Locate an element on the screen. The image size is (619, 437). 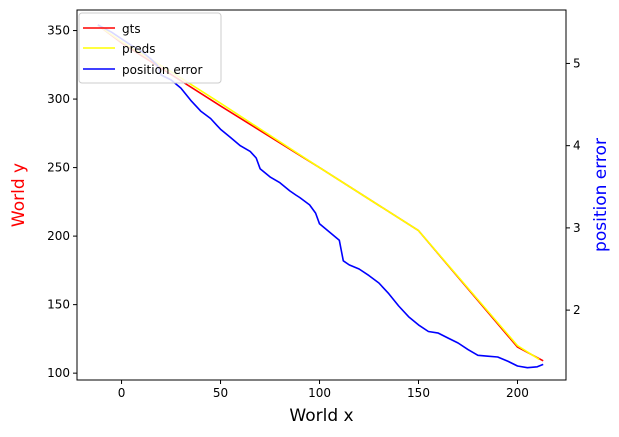
x-tick-label: 50 is located at coordinates (220, 393).